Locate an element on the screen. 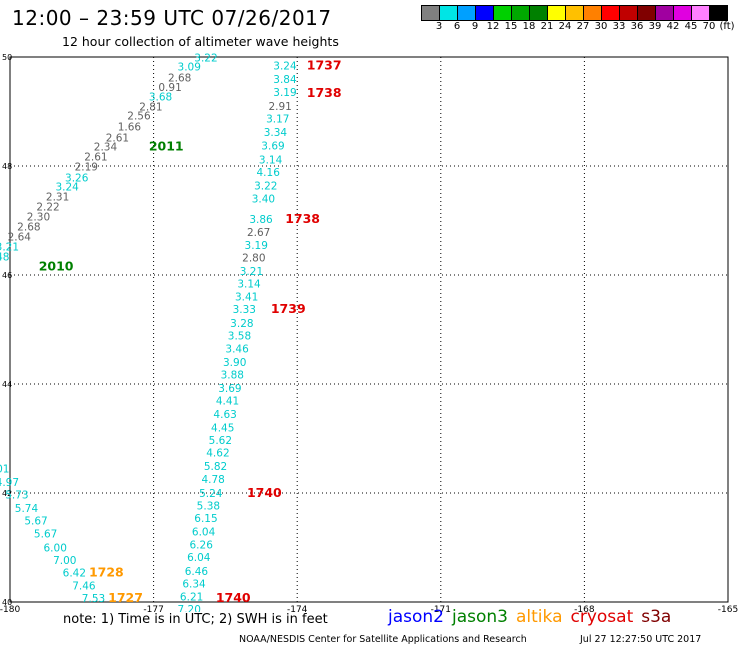 The height and width of the screenshot is (650, 740). wave-height-value: 2.22 is located at coordinates (47, 208).